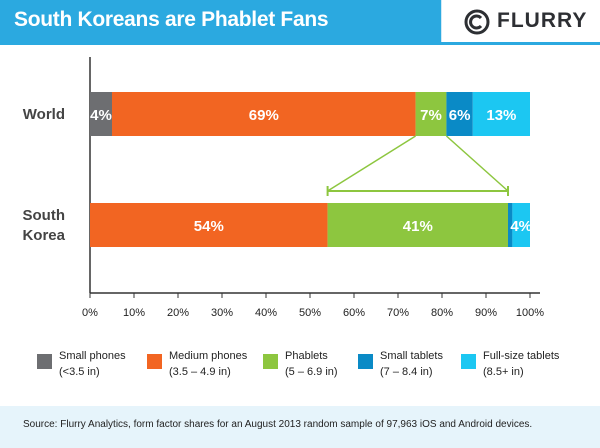 This screenshot has width=600, height=448. I want to click on annotation-right-connector, so click(477, 163).